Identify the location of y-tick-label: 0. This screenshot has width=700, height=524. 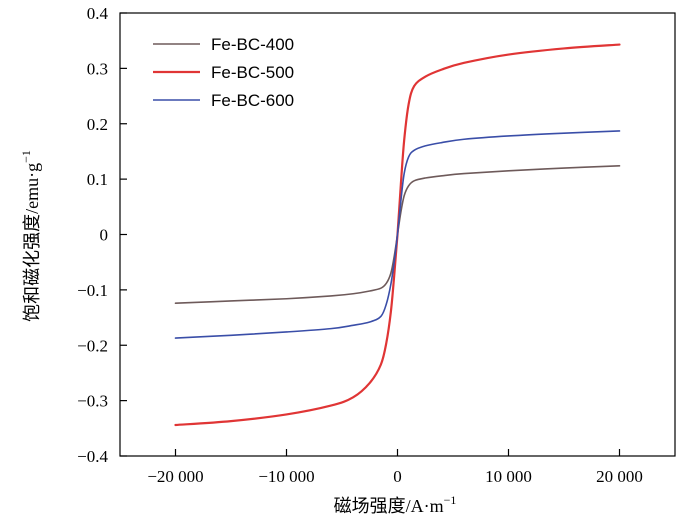
(104, 235).